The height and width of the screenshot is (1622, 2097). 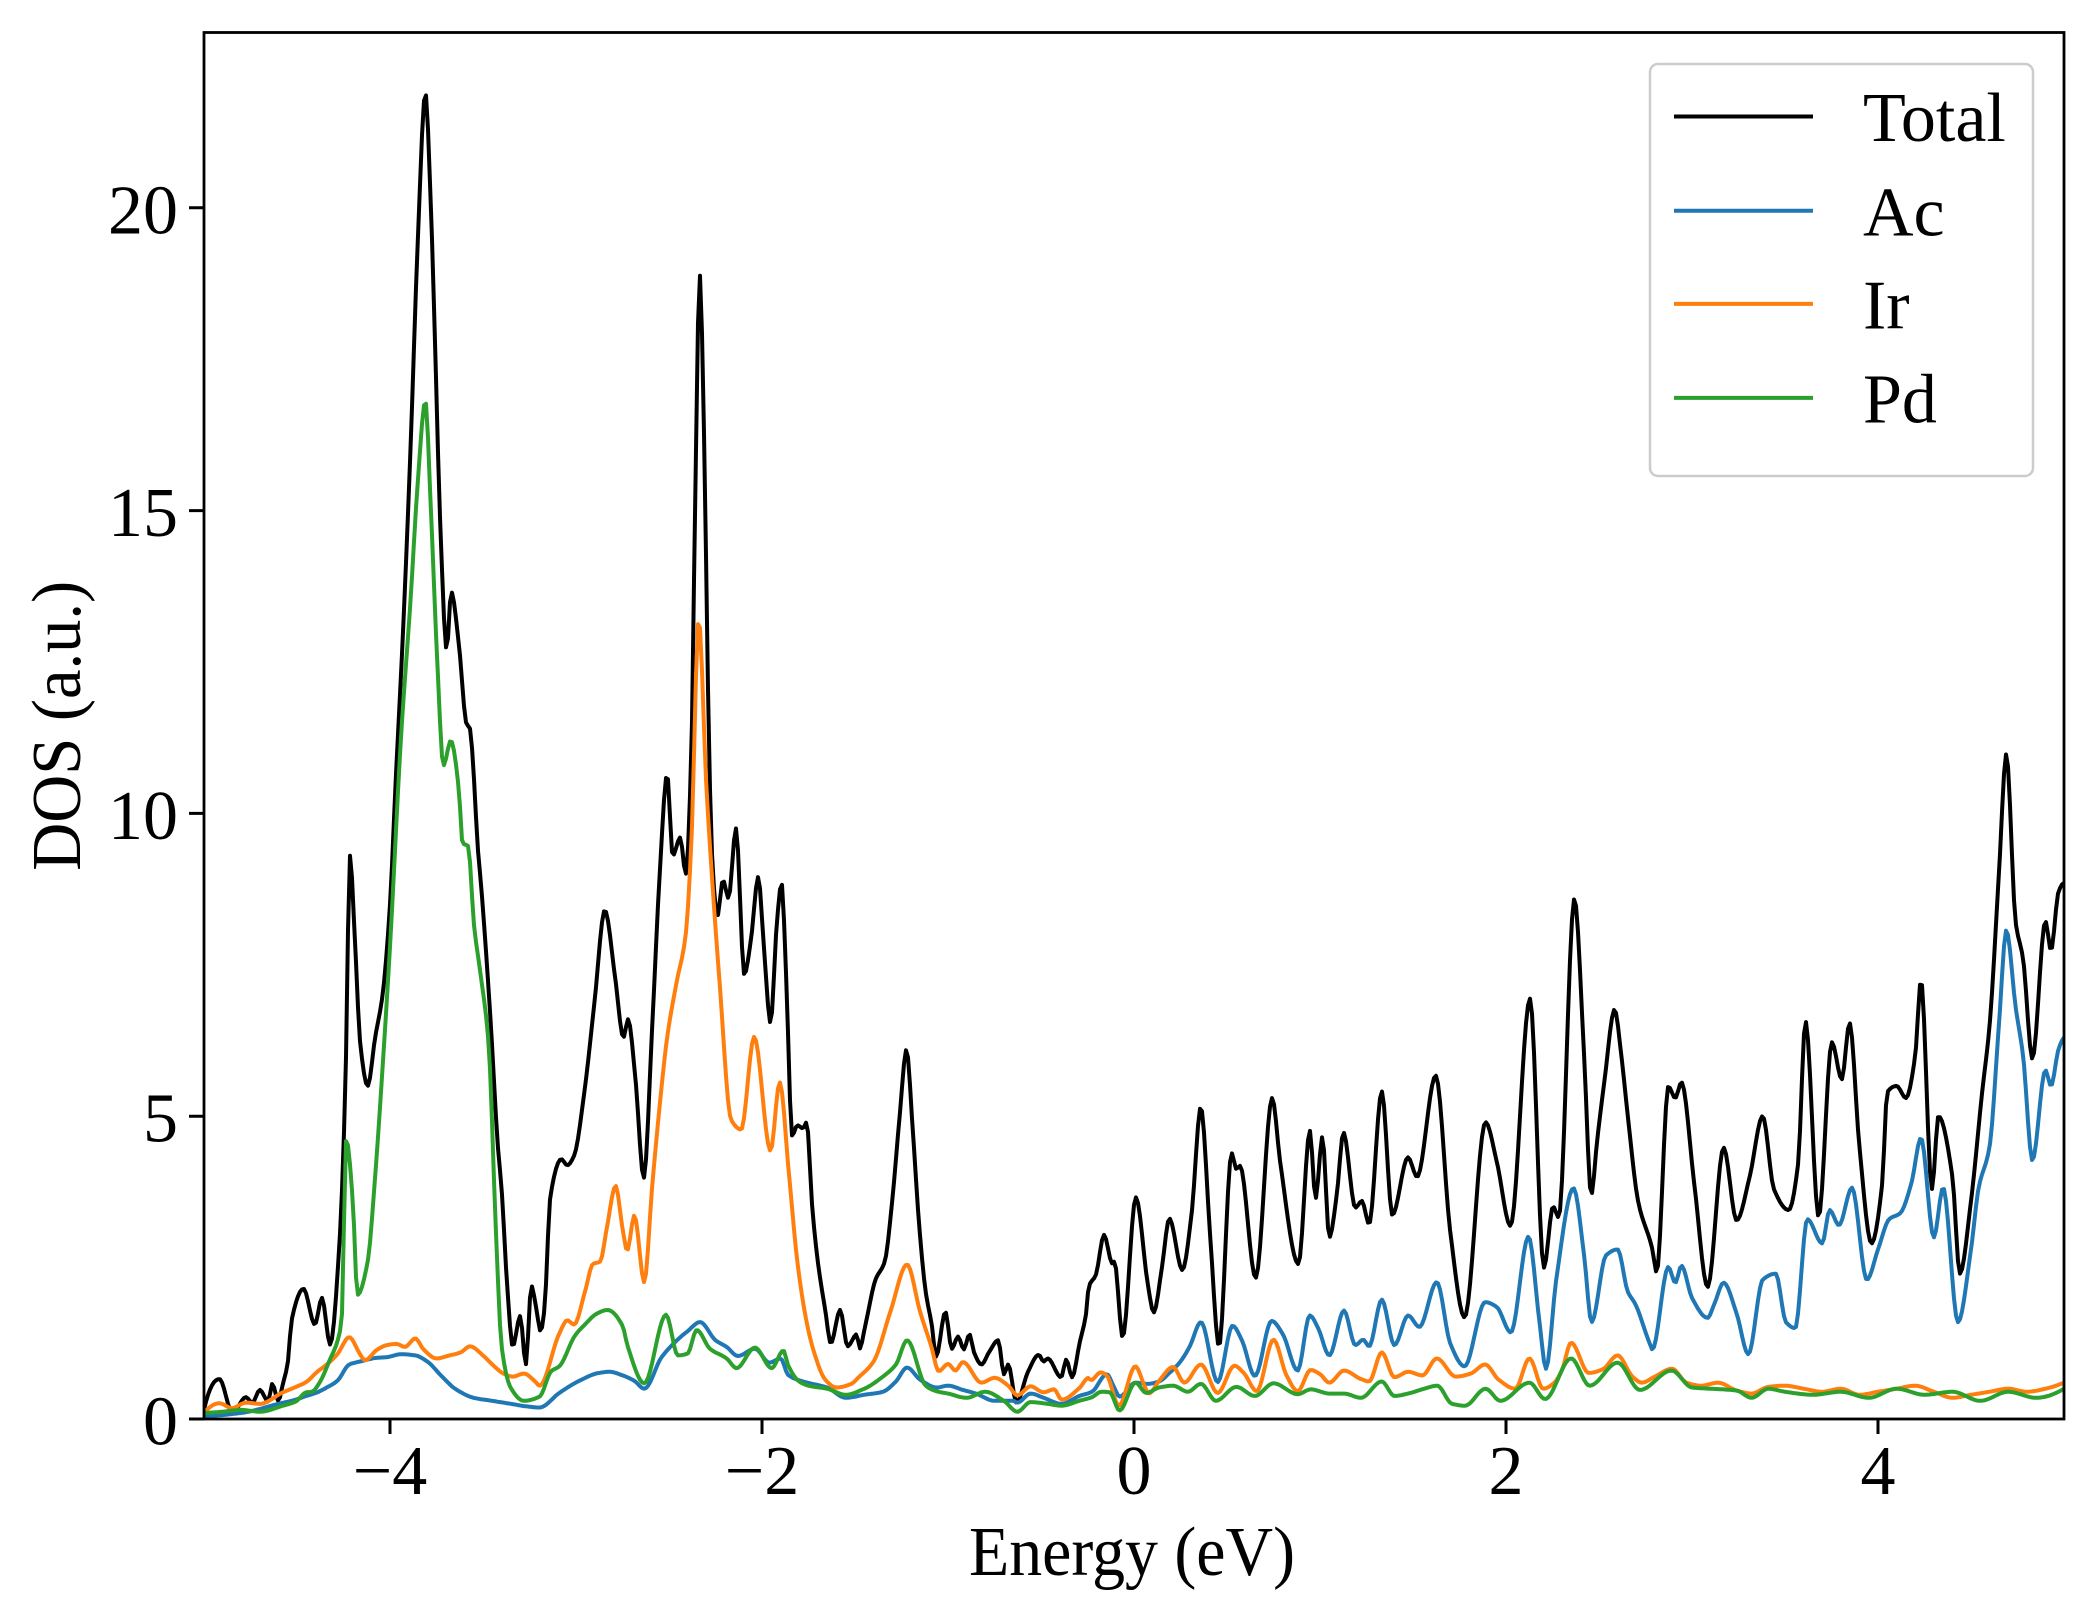 What do you see at coordinates (1934, 118) in the screenshot?
I see `svg-text: Total` at bounding box center [1934, 118].